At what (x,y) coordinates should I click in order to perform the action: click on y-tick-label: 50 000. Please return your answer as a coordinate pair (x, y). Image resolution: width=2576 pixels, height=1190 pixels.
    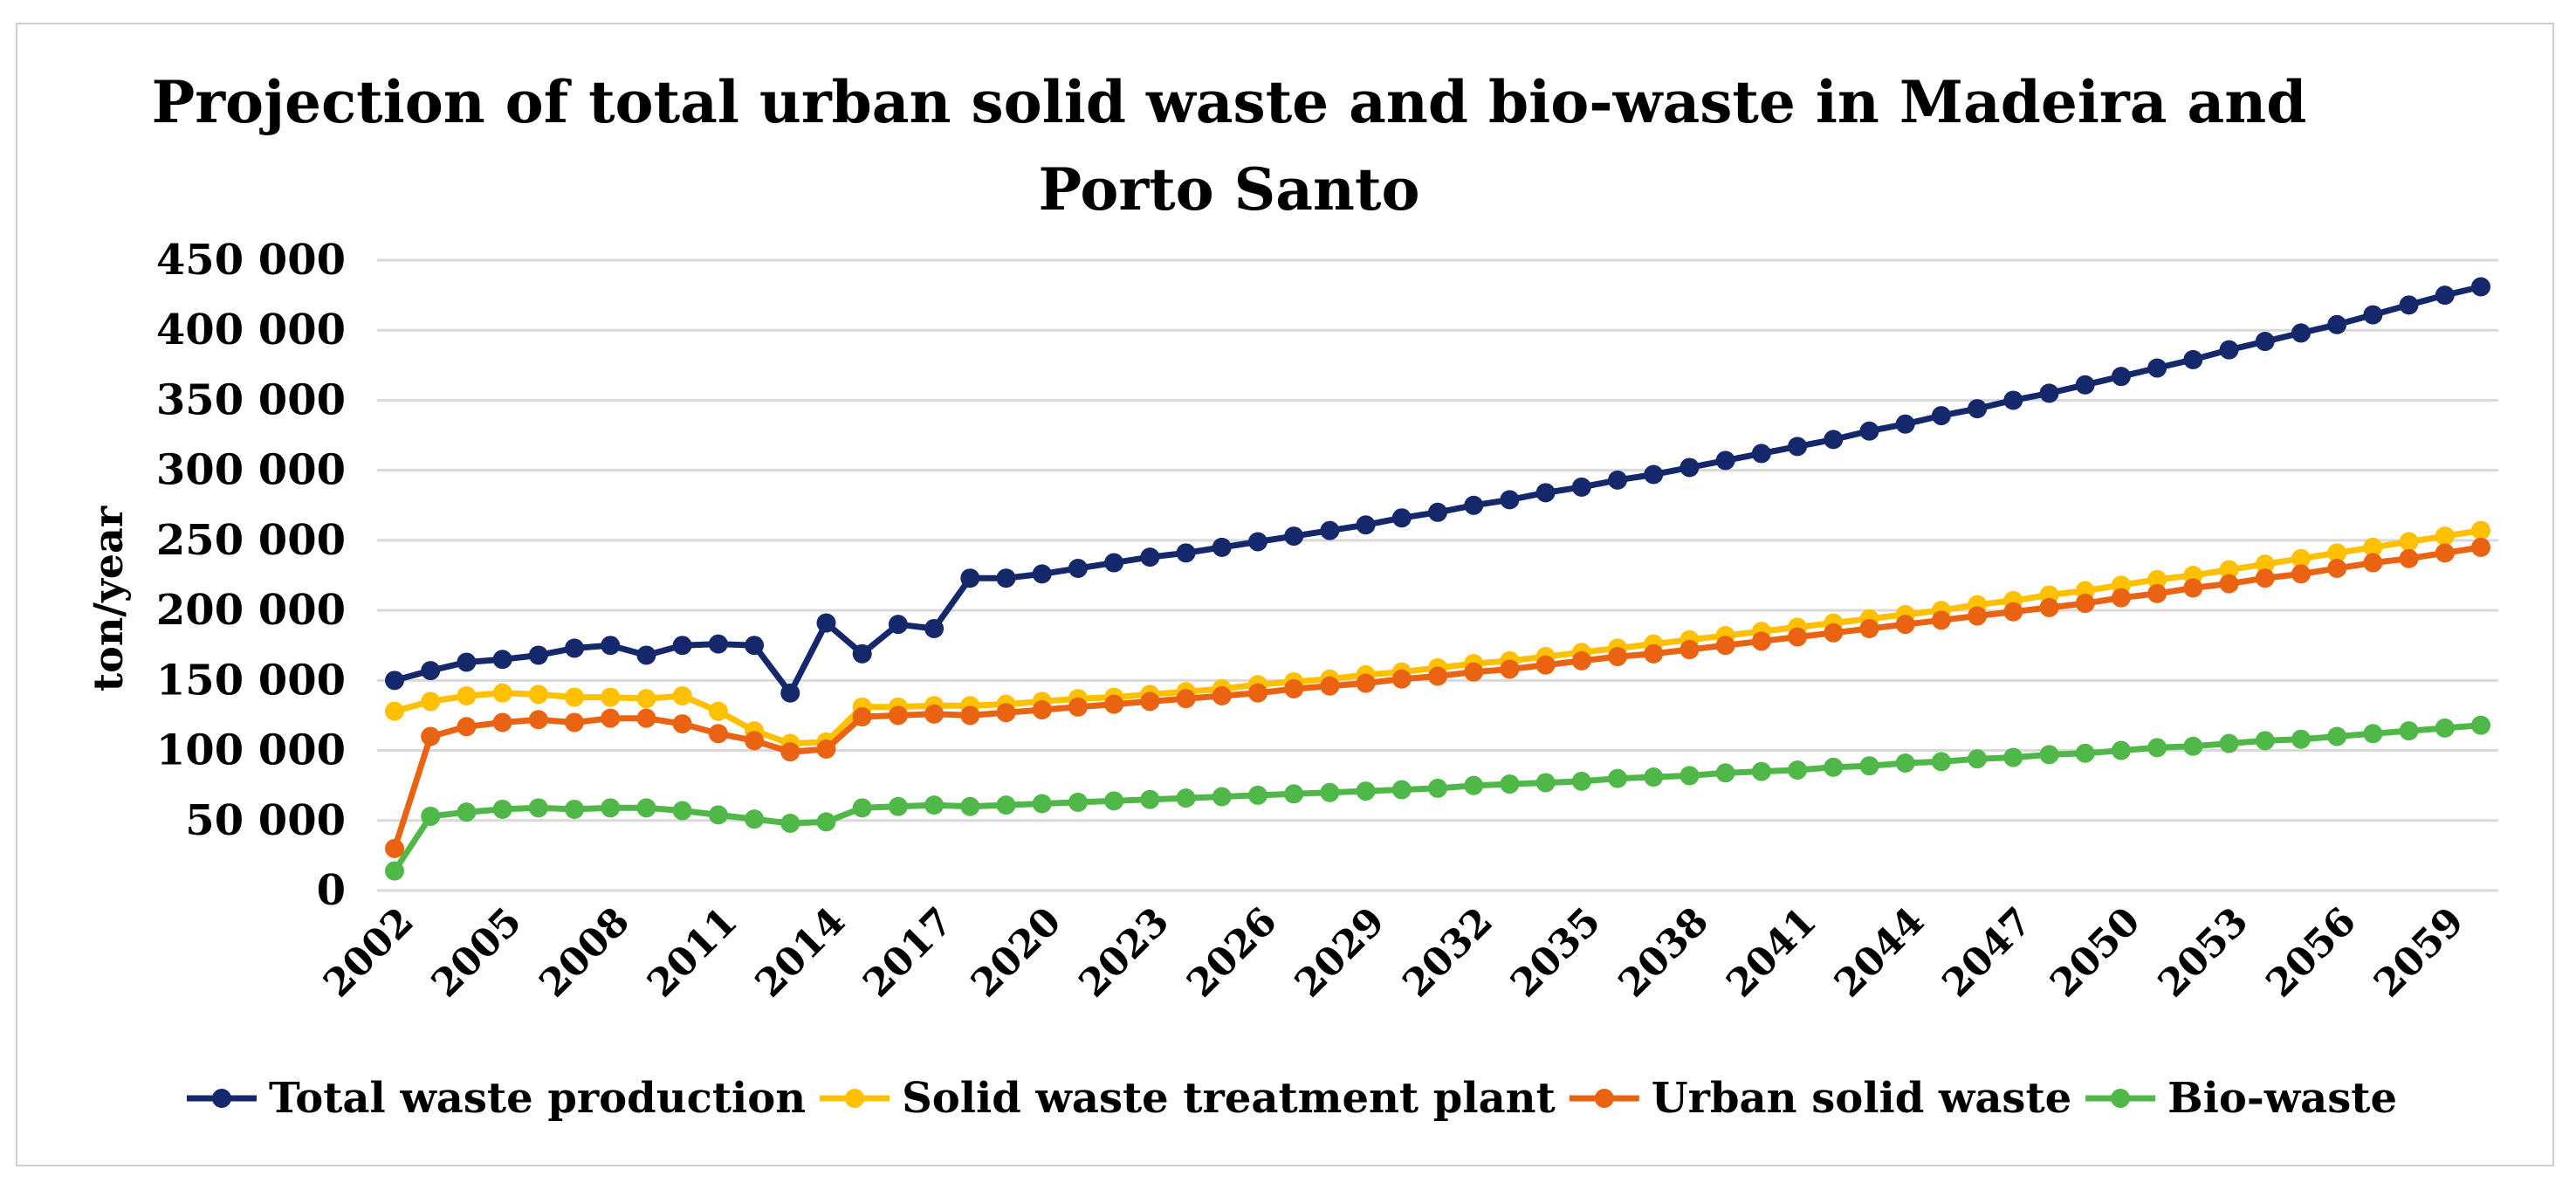
    Looking at the image, I should click on (265, 820).